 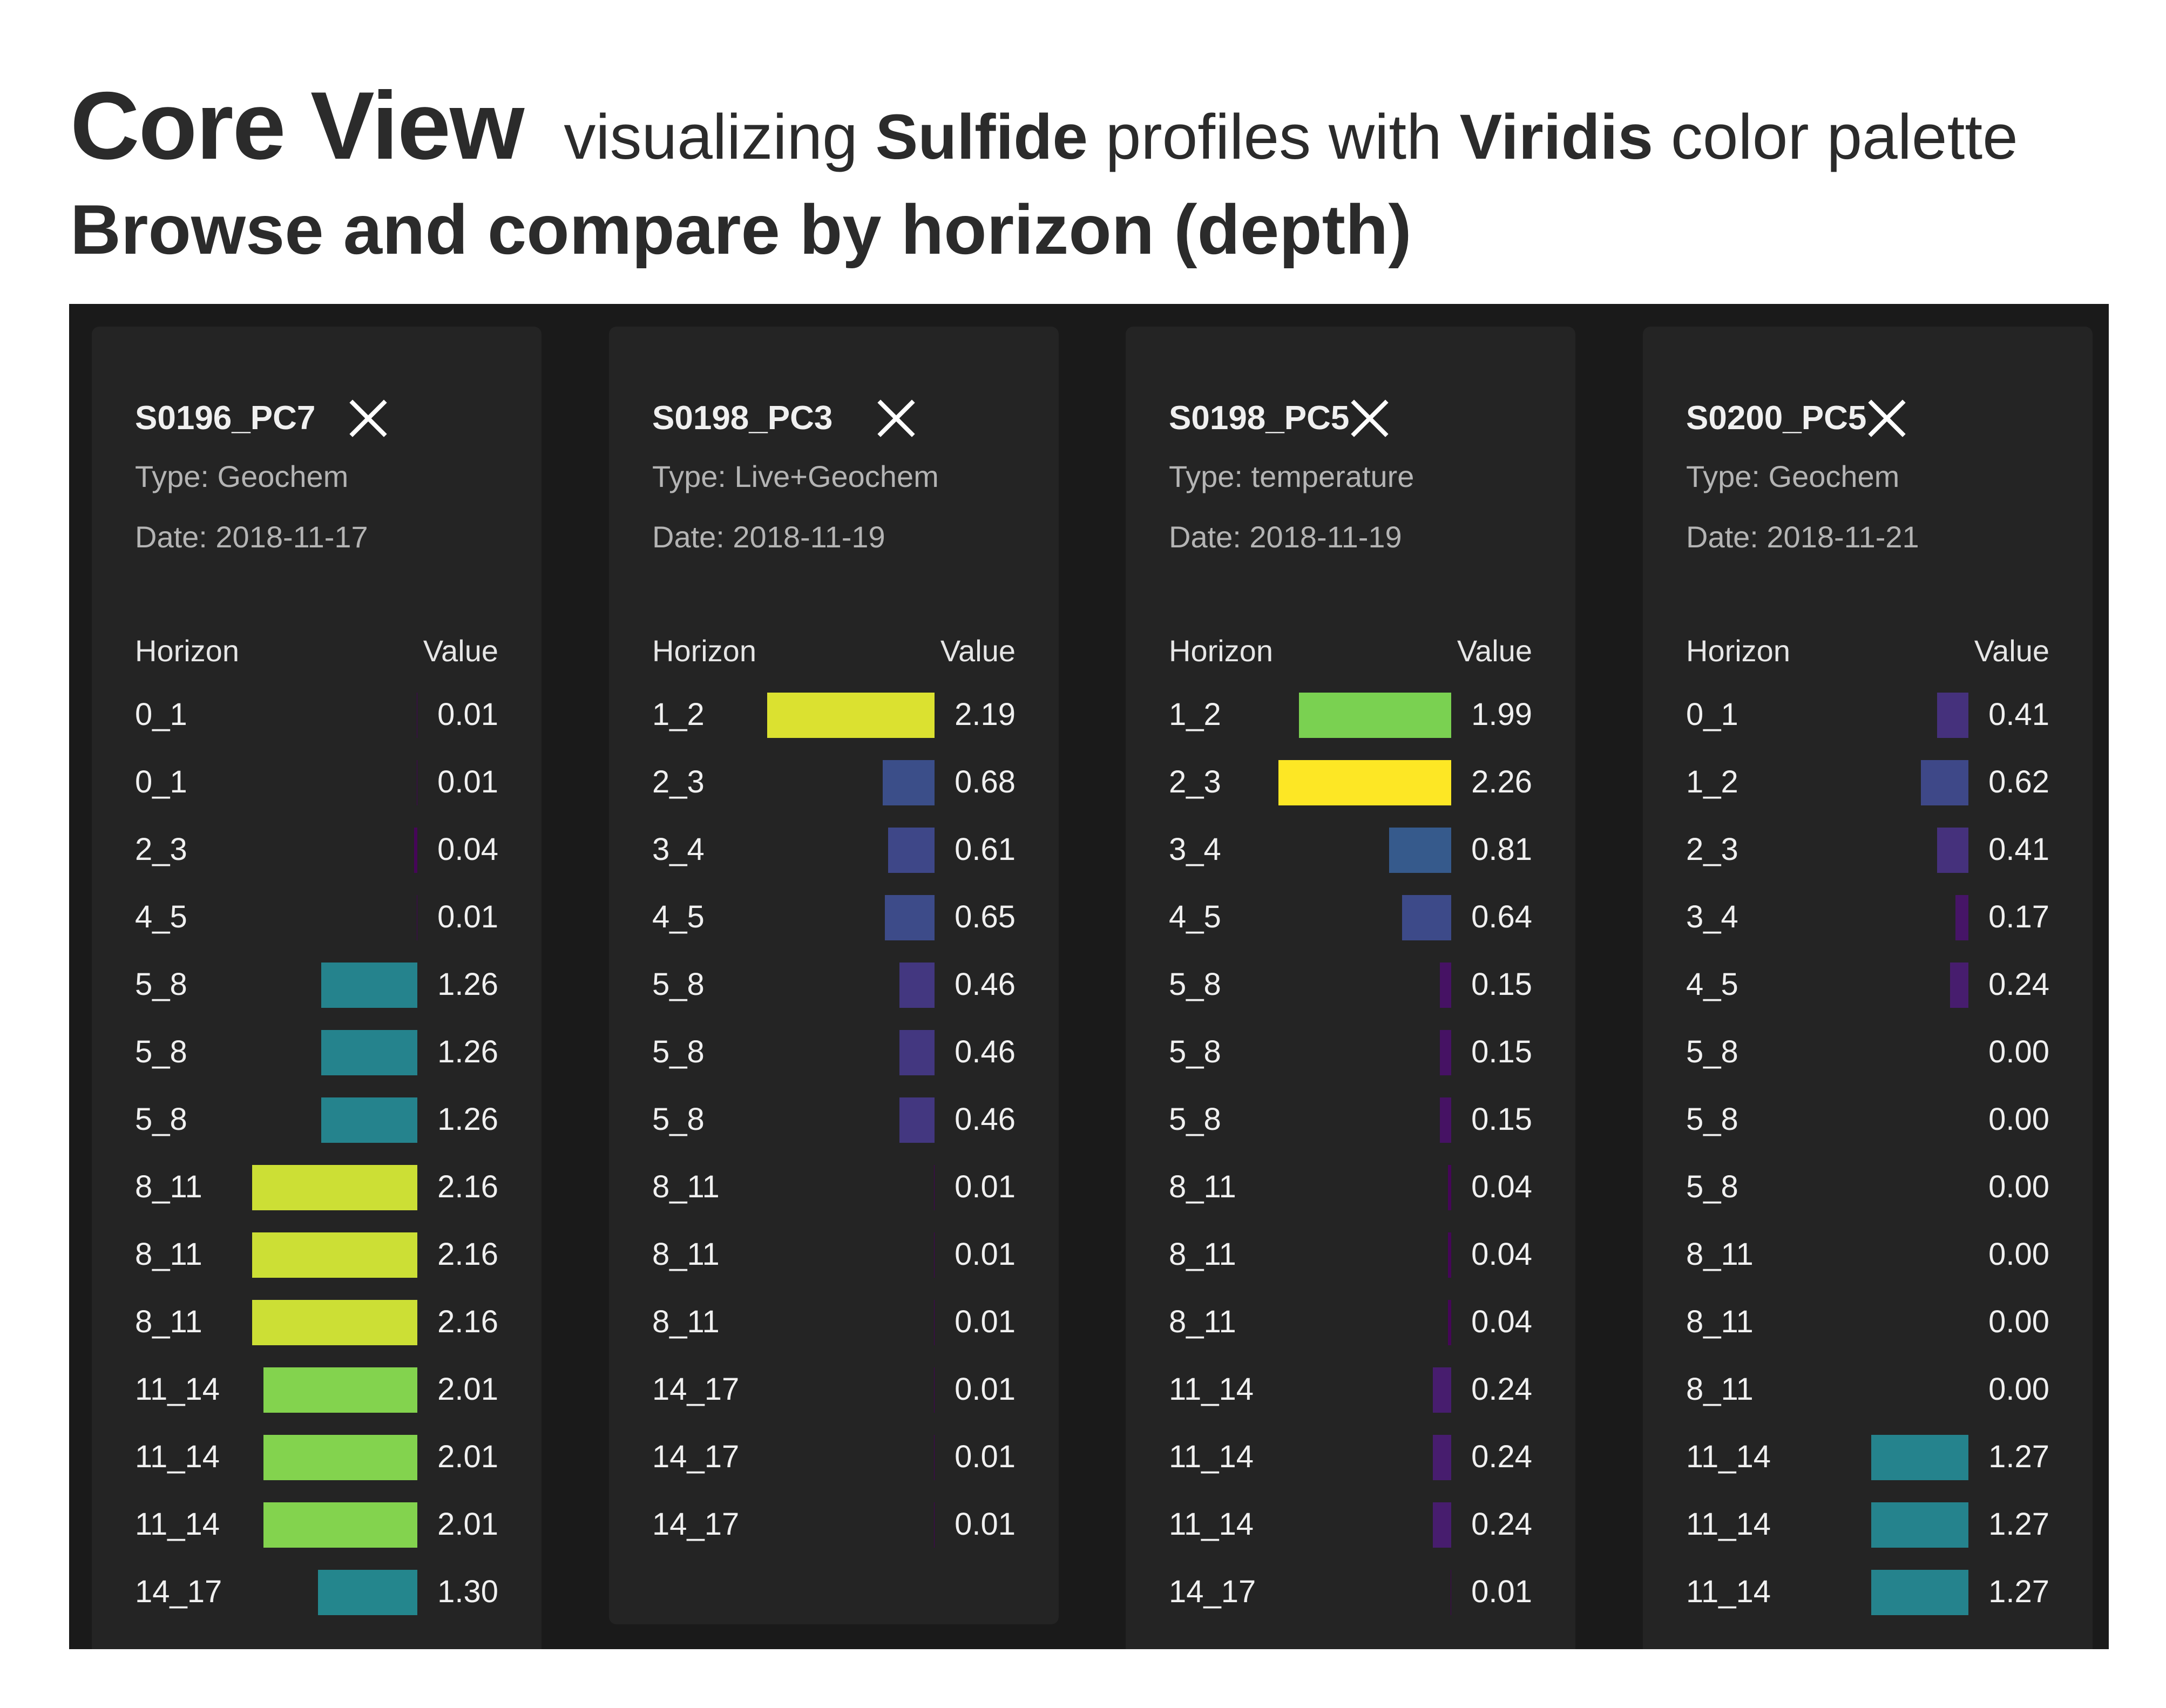 I want to click on value-label: 0.68, so click(x=985, y=781).